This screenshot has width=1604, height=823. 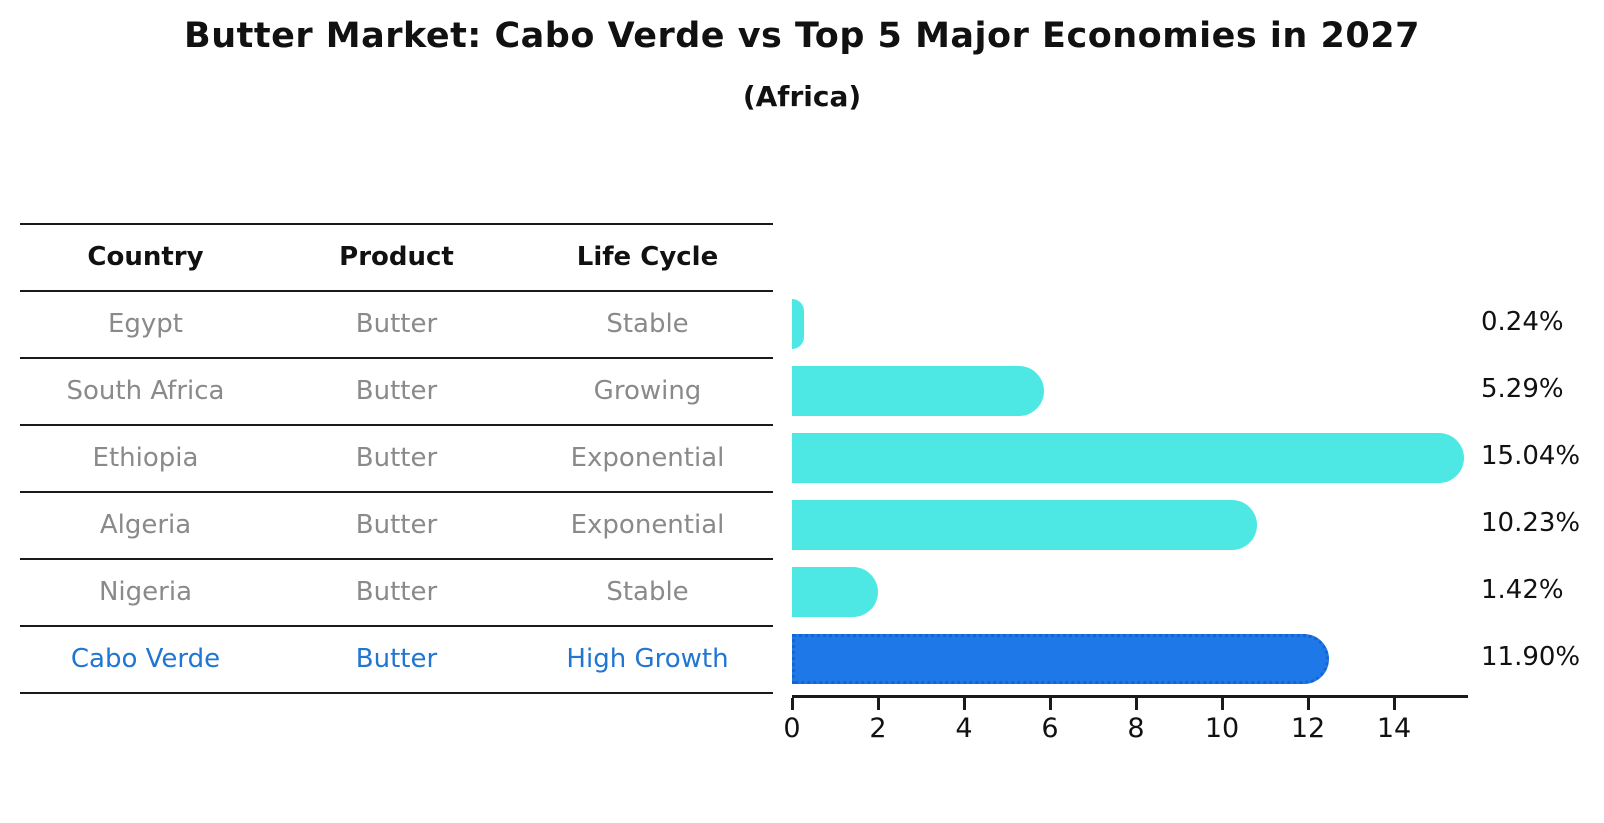 I want to click on table-header-product: Product, so click(x=396, y=257).